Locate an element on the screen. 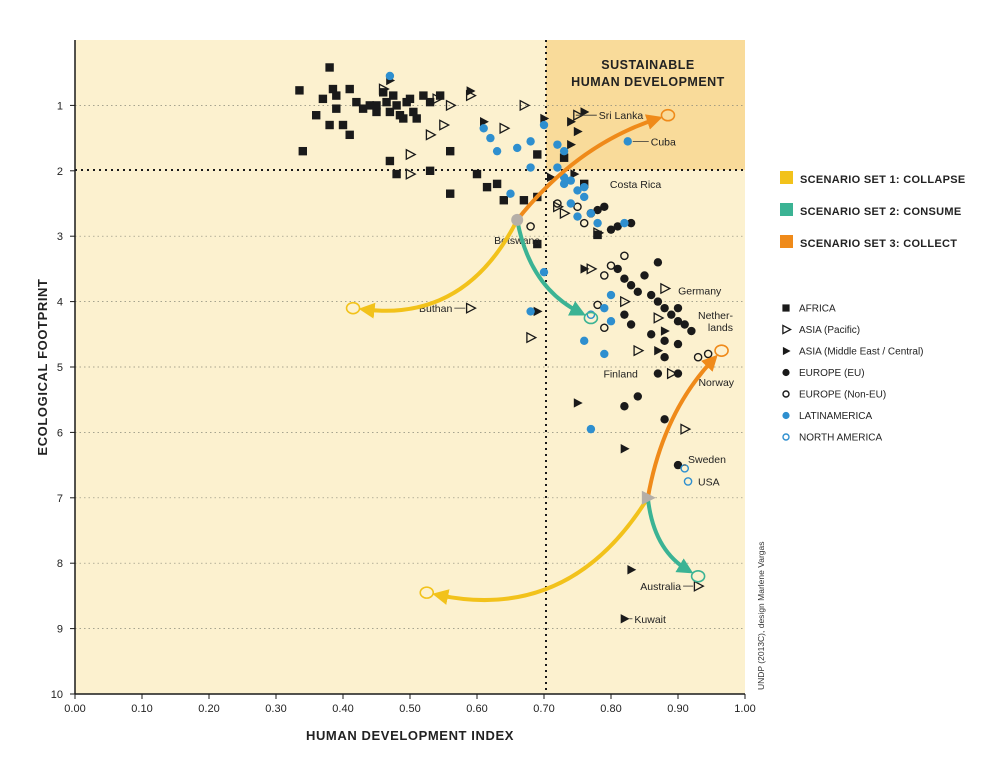  annotation-label: Germany is located at coordinates (700, 292).